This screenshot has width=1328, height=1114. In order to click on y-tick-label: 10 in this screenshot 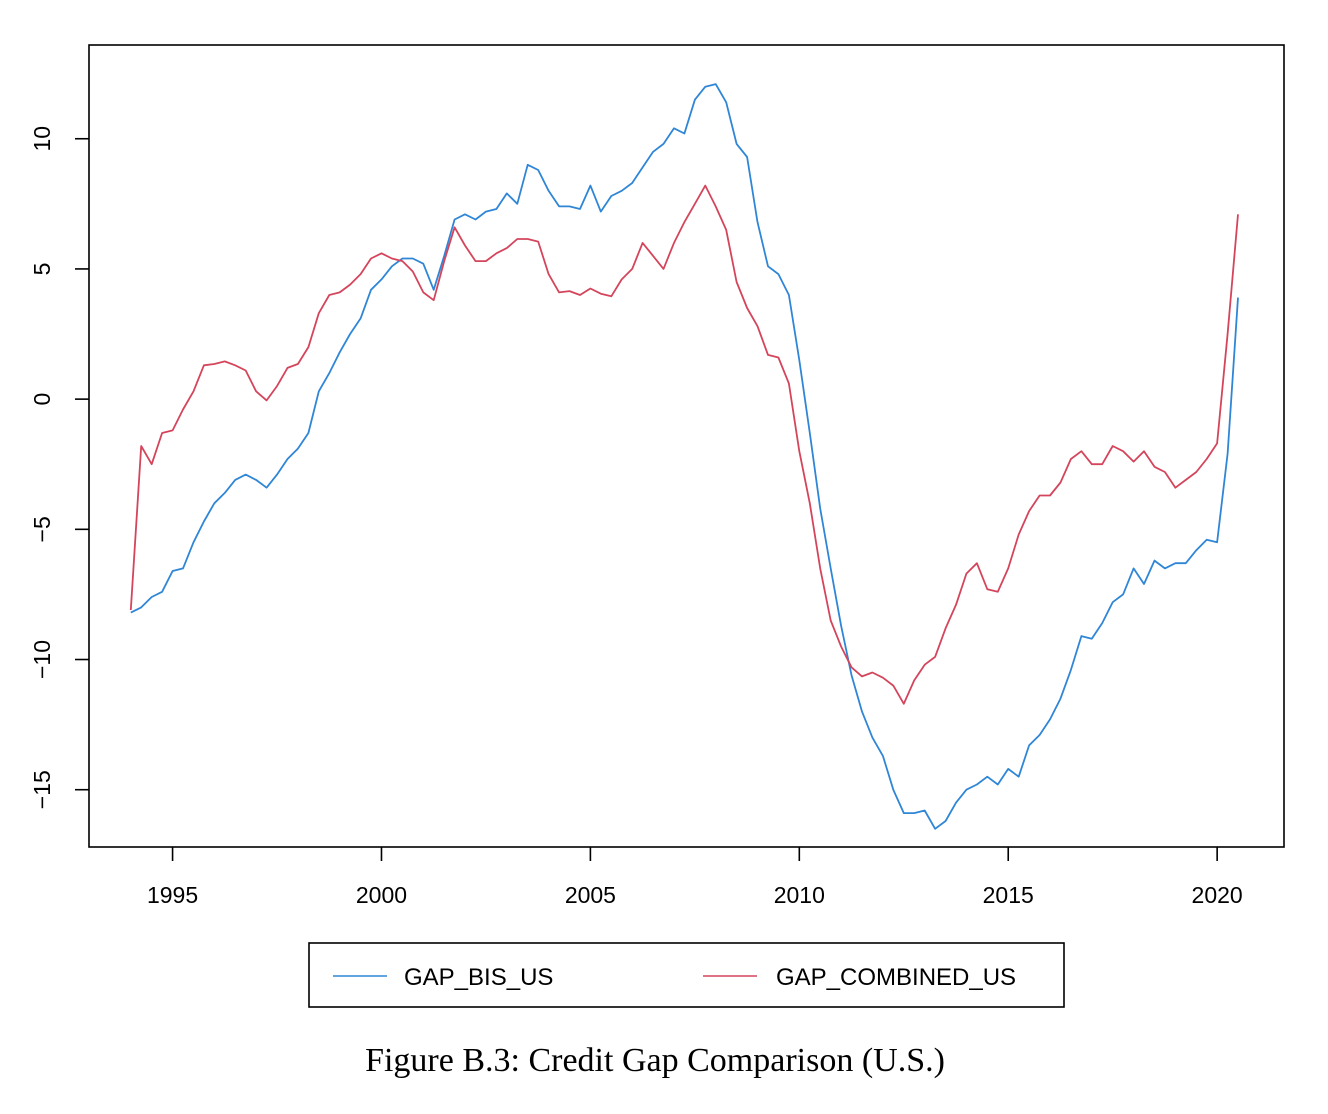, I will do `click(42, 139)`.